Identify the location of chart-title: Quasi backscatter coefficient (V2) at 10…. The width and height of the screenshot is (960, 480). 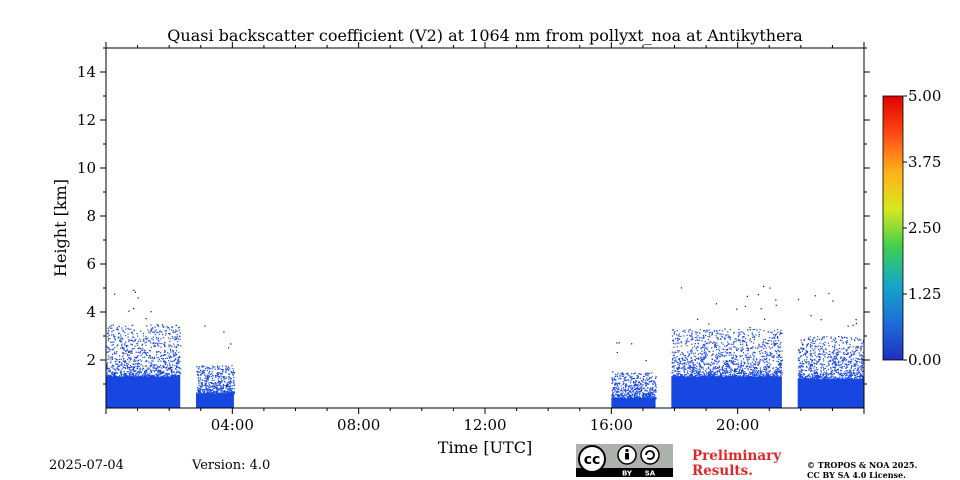
(485, 35).